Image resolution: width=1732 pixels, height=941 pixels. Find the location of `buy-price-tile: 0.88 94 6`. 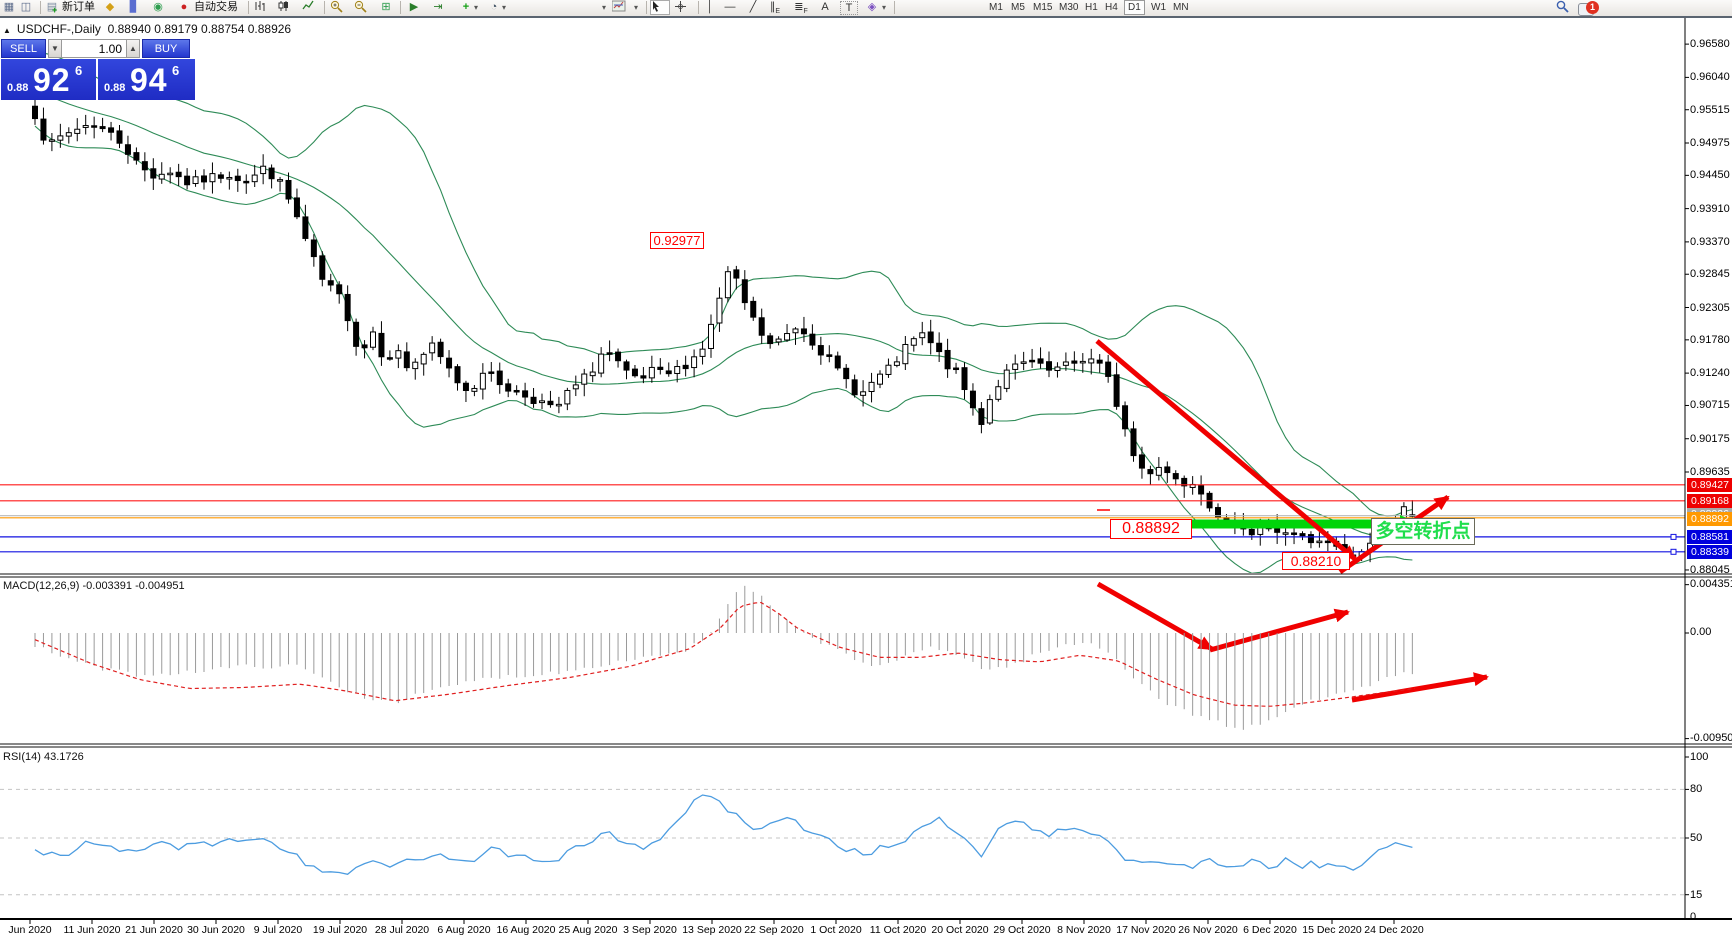

buy-price-tile: 0.88 94 6 is located at coordinates (146, 79).